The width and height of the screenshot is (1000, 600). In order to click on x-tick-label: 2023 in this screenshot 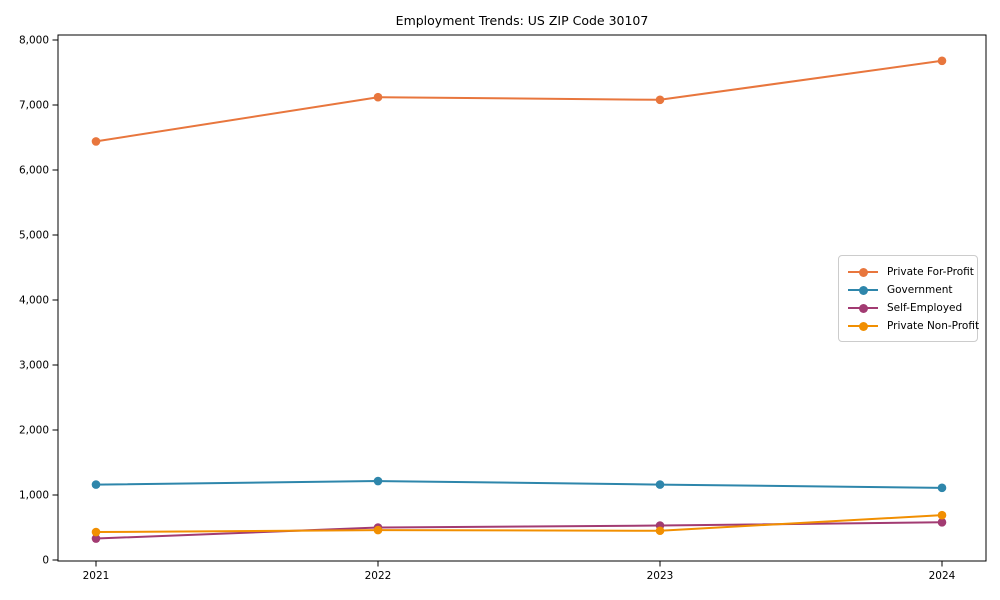, I will do `click(660, 576)`.